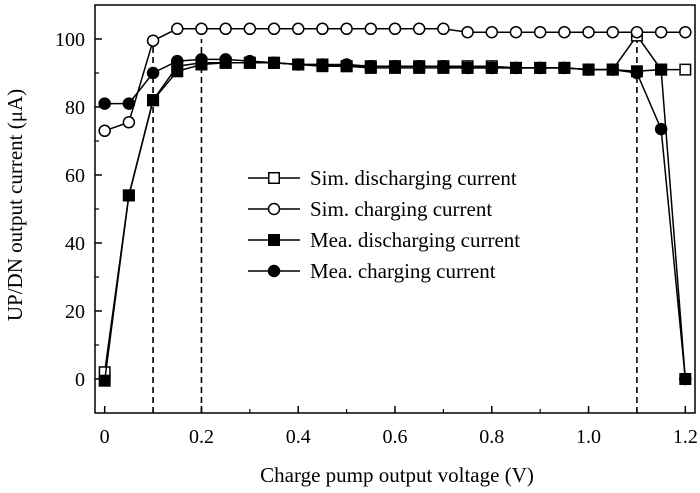 The height and width of the screenshot is (493, 700). Describe the element at coordinates (413, 178) in the screenshot. I see `legend-label: Sim. discharging current` at that location.